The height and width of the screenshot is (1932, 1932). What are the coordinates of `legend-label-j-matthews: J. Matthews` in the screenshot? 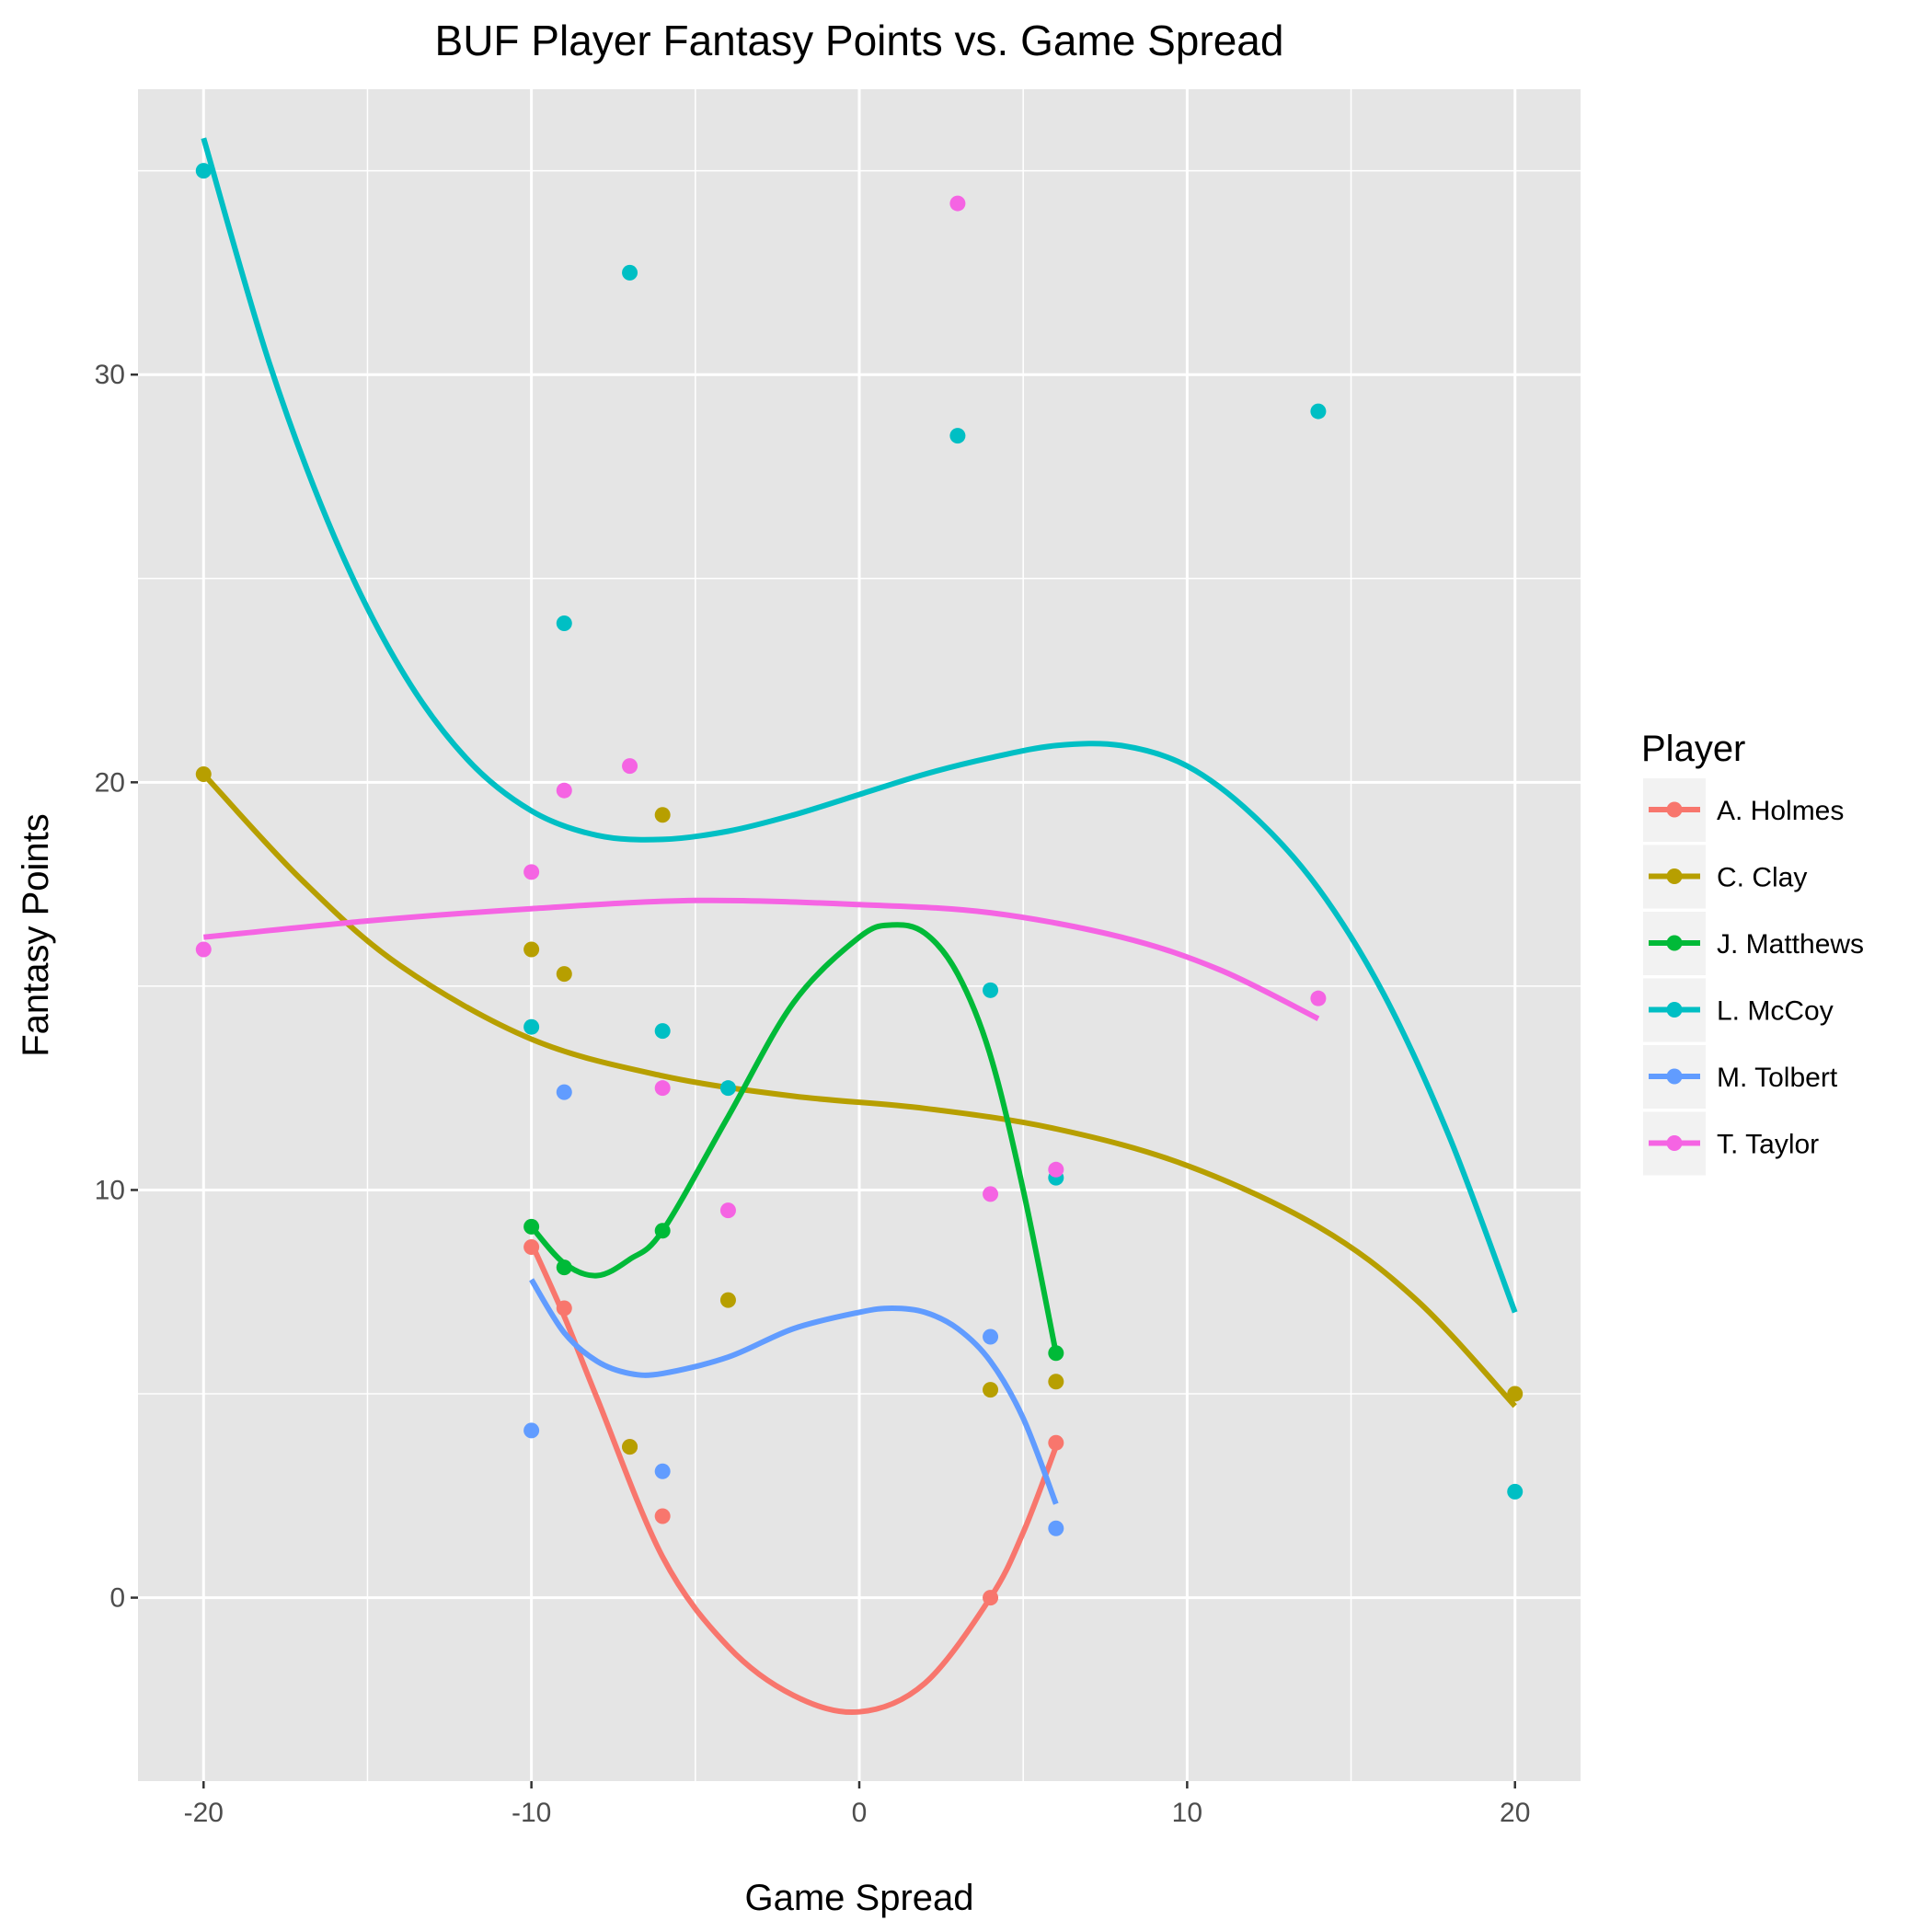 It's located at (1790, 945).